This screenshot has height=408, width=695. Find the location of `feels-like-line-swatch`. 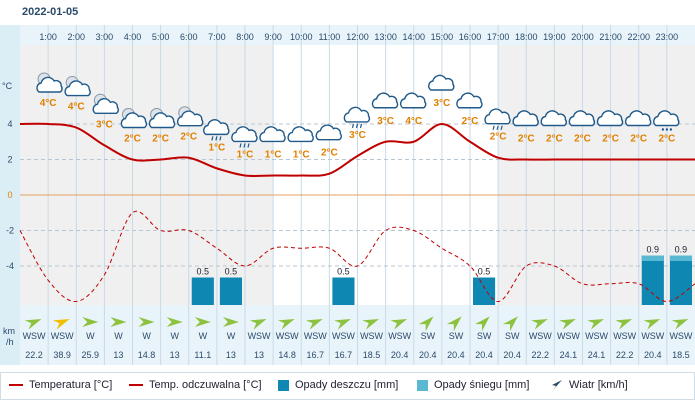

feels-like-line-swatch is located at coordinates (136, 385).